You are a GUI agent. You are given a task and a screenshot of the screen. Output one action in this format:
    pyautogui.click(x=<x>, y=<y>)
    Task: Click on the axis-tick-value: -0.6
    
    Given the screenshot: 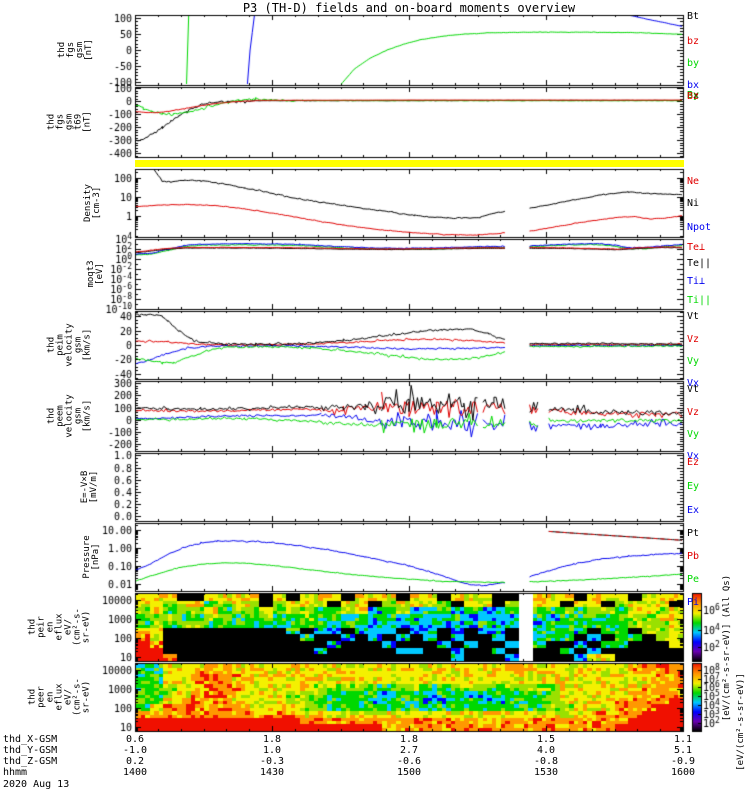 What is the action you would take?
    pyautogui.click(x=409, y=761)
    